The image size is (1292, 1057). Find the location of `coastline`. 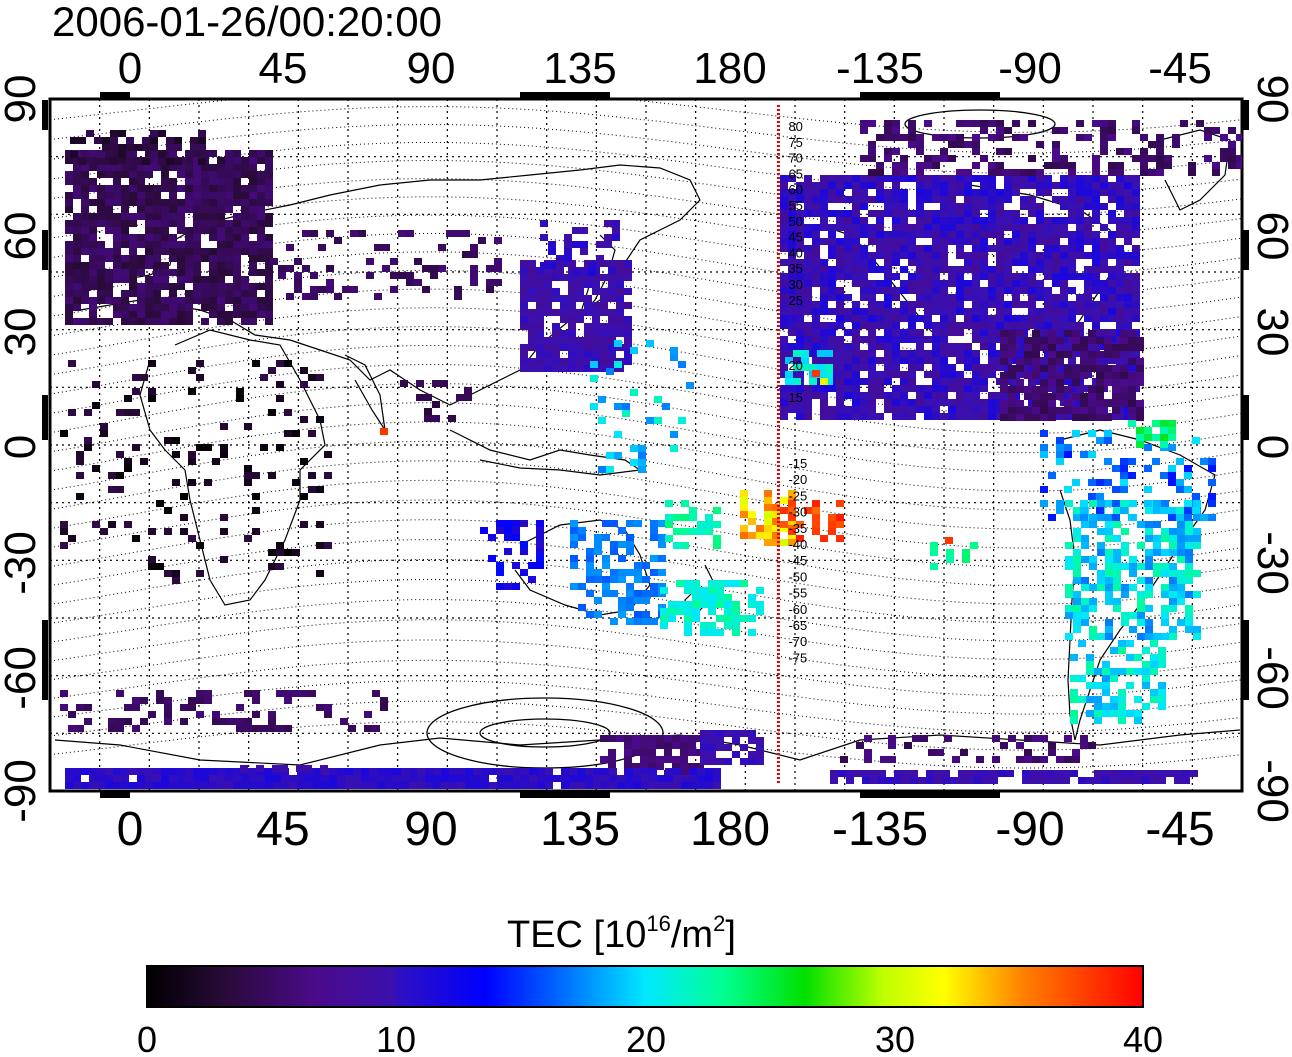

coastline is located at coordinates (1195, 170).